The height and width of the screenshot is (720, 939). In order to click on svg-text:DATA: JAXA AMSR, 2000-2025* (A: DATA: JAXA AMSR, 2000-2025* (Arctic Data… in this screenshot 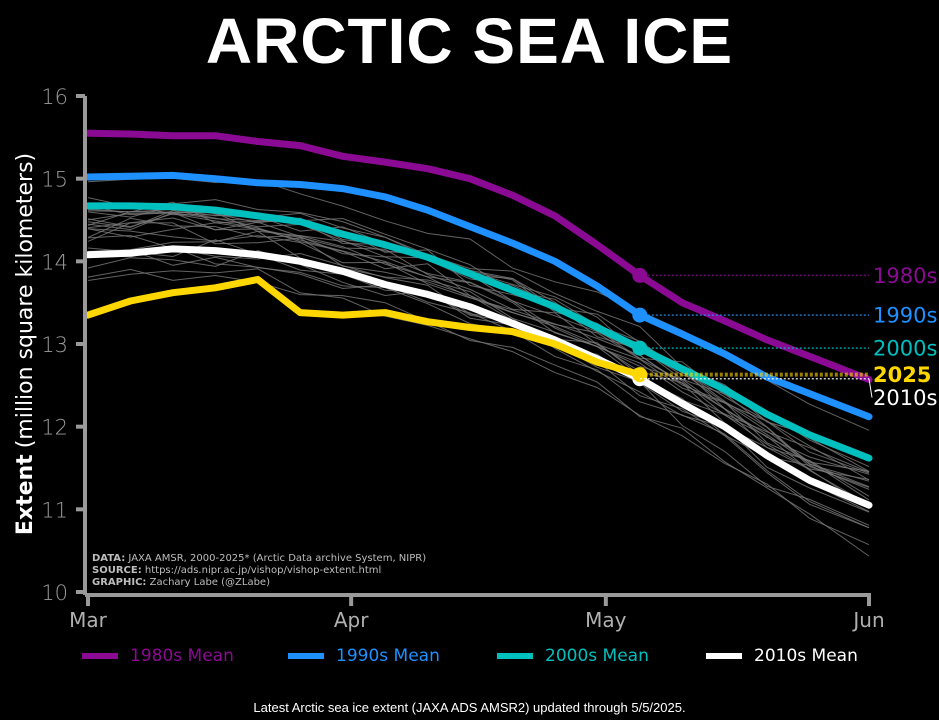, I will do `click(259, 558)`.